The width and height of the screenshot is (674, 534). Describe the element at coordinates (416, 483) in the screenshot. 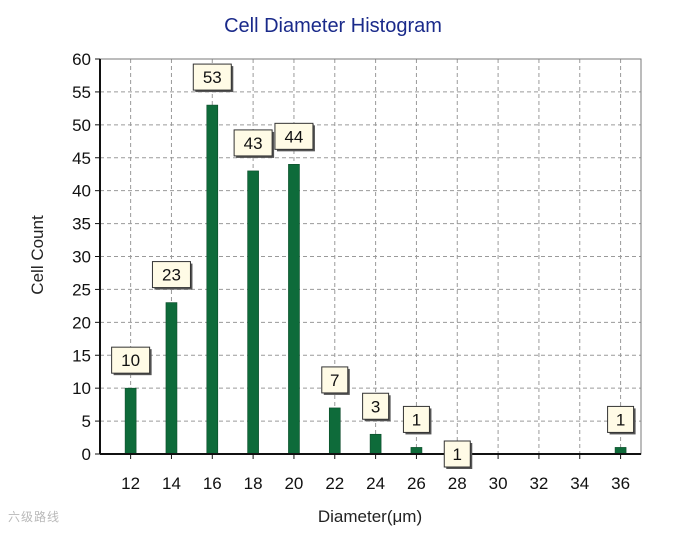

I see `x-tick-label: 26` at that location.